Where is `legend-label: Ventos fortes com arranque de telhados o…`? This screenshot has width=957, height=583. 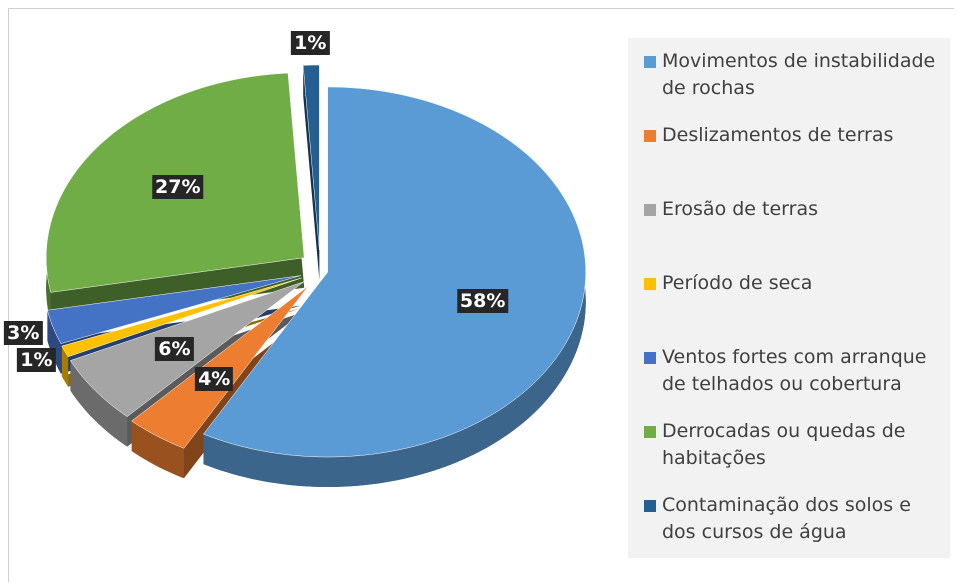
legend-label: Ventos fortes com arranque de telhados o… is located at coordinates (794, 370).